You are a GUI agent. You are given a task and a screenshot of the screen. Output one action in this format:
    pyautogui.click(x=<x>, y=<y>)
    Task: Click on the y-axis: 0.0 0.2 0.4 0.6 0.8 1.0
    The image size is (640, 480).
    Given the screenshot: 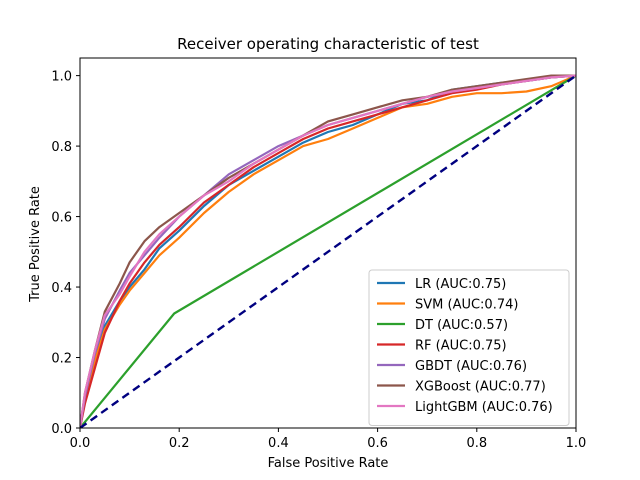 What is the action you would take?
    pyautogui.click(x=65, y=253)
    